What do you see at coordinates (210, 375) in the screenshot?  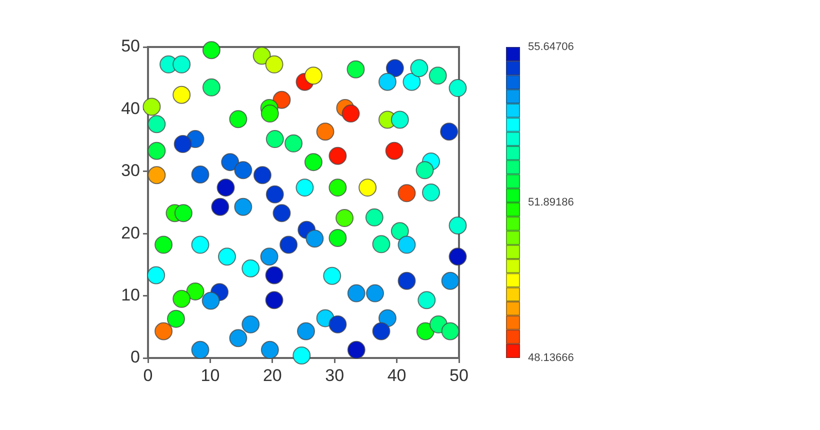 I see `x-tick-label: 10` at bounding box center [210, 375].